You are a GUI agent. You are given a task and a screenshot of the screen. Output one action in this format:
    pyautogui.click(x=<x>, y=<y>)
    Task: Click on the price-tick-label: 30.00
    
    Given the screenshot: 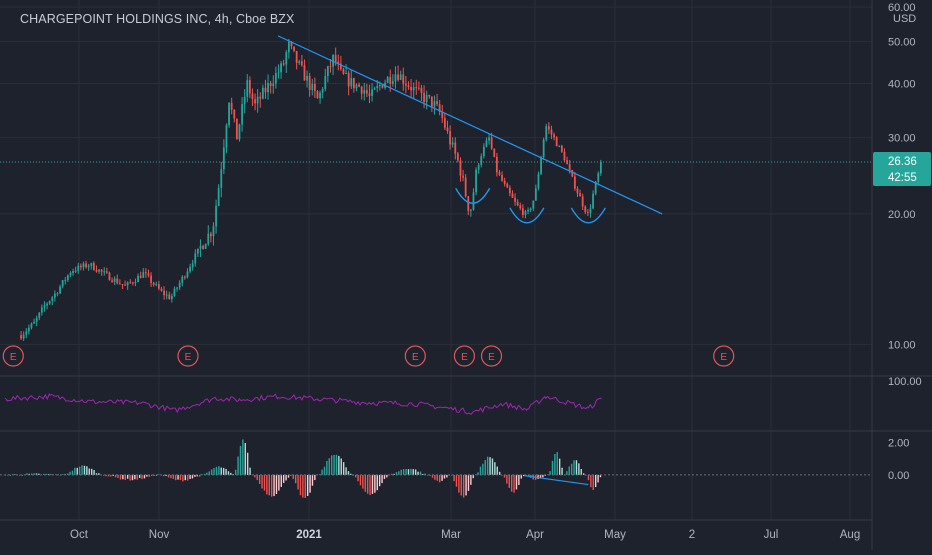 What is the action you would take?
    pyautogui.click(x=902, y=139)
    